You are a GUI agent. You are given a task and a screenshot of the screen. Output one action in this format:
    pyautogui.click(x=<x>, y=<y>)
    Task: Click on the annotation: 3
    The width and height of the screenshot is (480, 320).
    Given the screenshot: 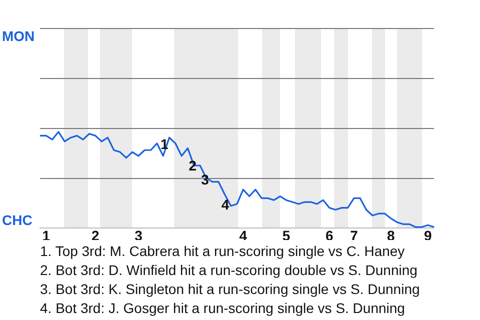 What is the action you would take?
    pyautogui.click(x=205, y=180)
    